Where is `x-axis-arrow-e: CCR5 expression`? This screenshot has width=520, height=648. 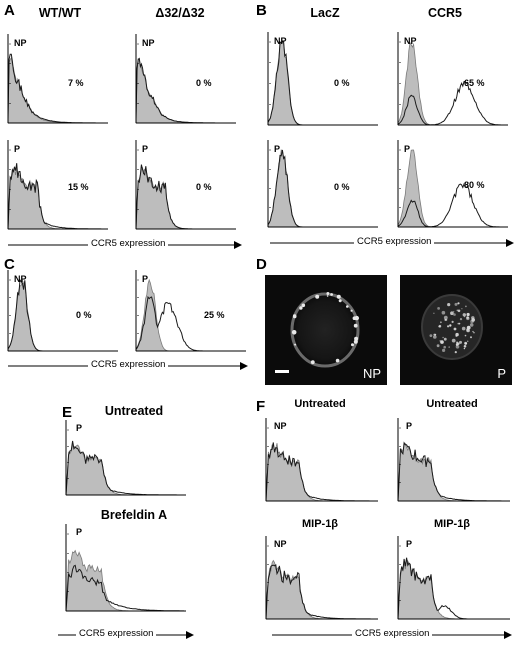
x-axis-arrow-e: CCR5 expression is located at coordinates (126, 635).